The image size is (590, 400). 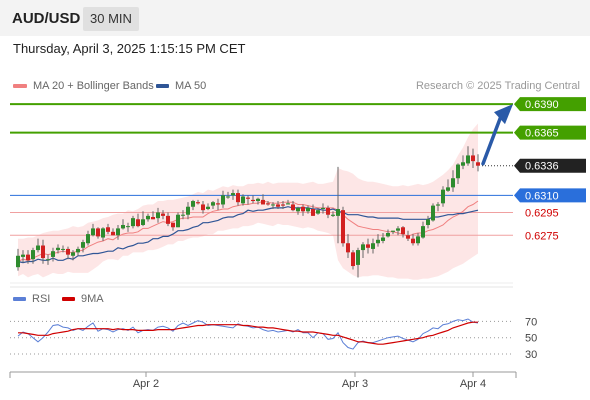 What do you see at coordinates (542, 196) in the screenshot?
I see `svg-text: 0.6310` at bounding box center [542, 196].